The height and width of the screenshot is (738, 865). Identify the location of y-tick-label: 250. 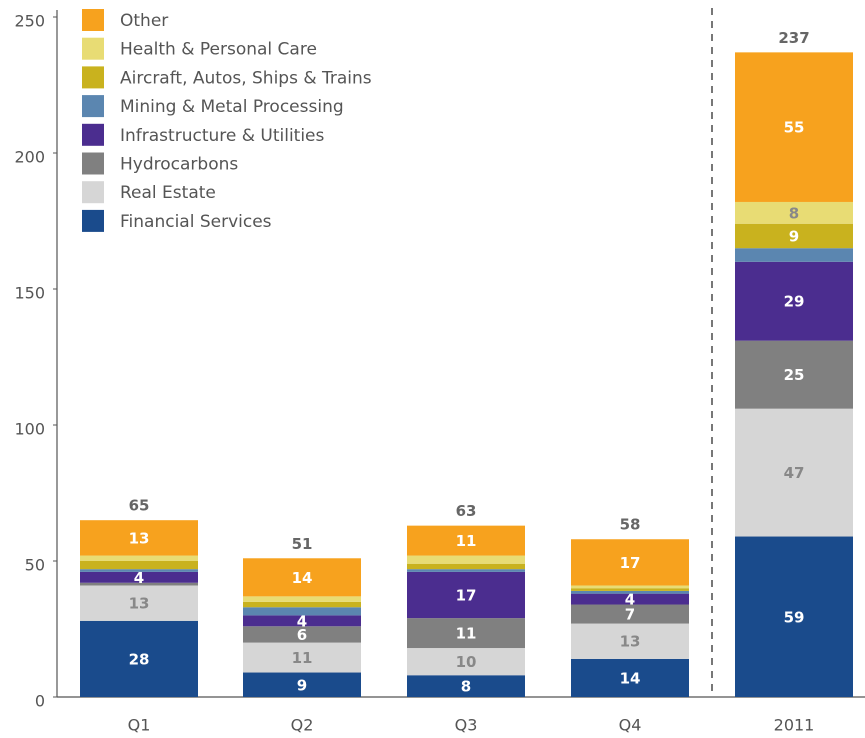
(29, 21).